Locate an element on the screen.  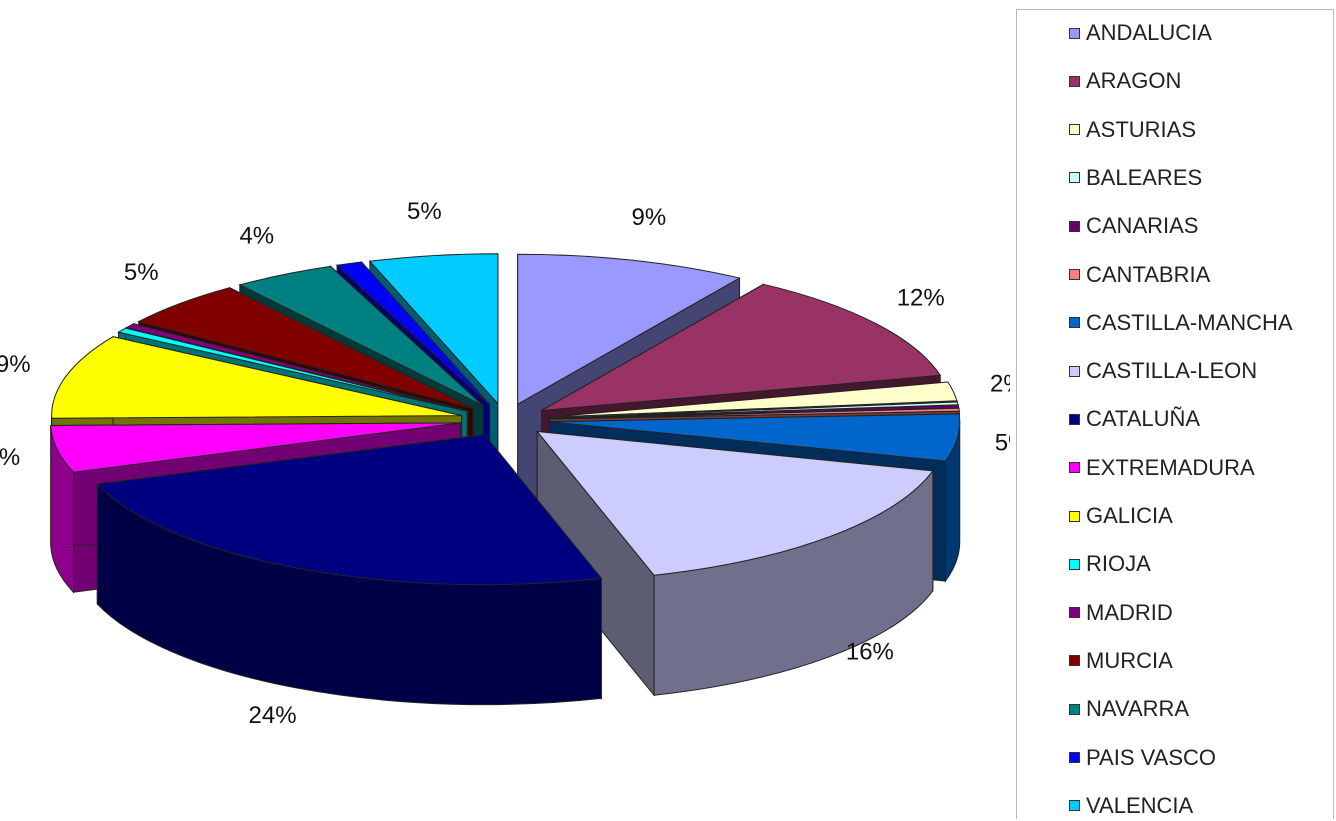
legend-item-asturias: ASTURIAS is located at coordinates (1132, 130).